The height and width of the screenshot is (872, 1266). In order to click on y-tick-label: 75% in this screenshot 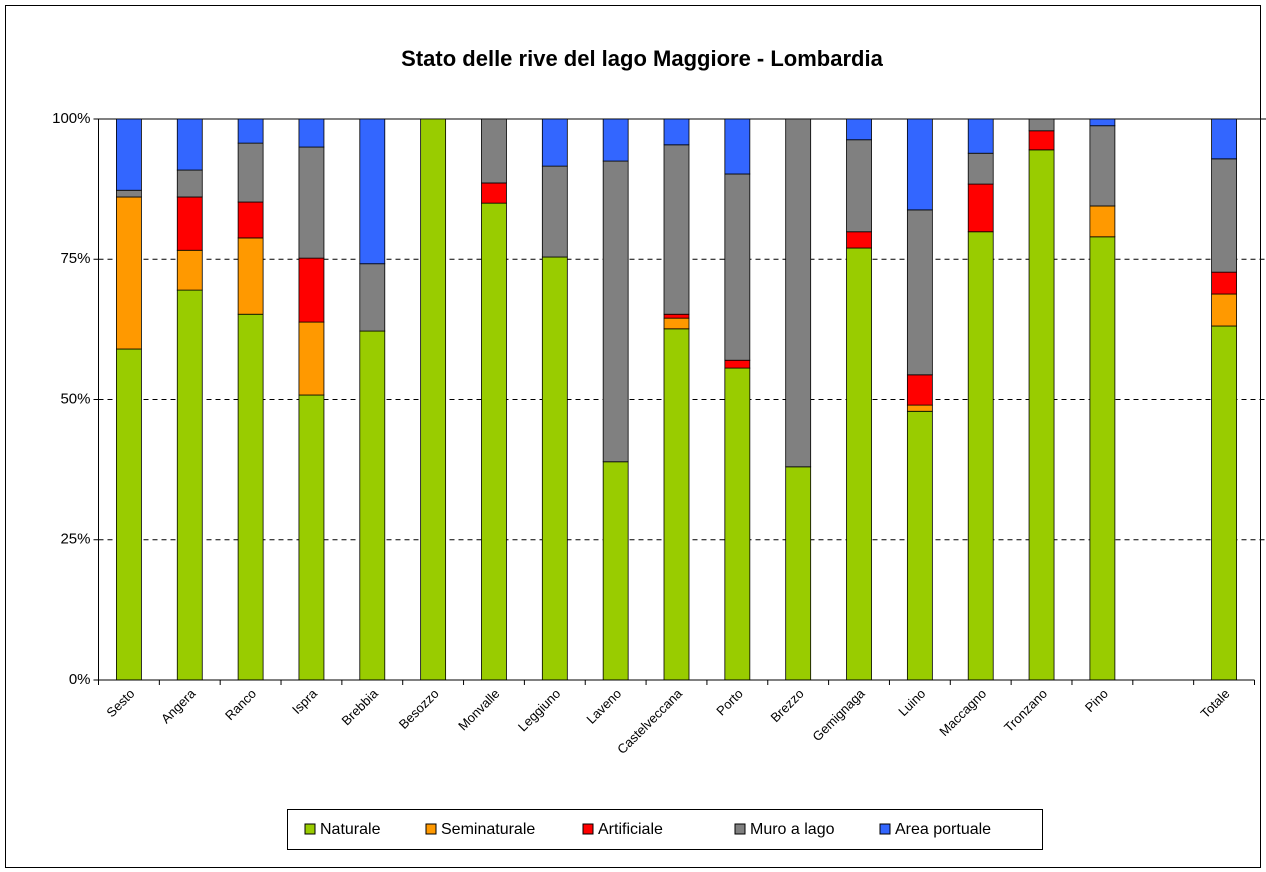, I will do `click(75, 258)`.